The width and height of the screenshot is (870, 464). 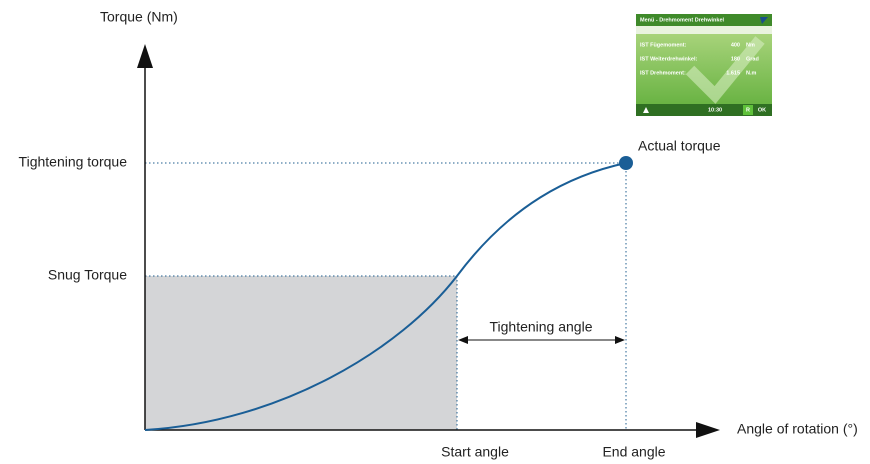 What do you see at coordinates (475, 452) in the screenshot?
I see `angle-label: Start angle` at bounding box center [475, 452].